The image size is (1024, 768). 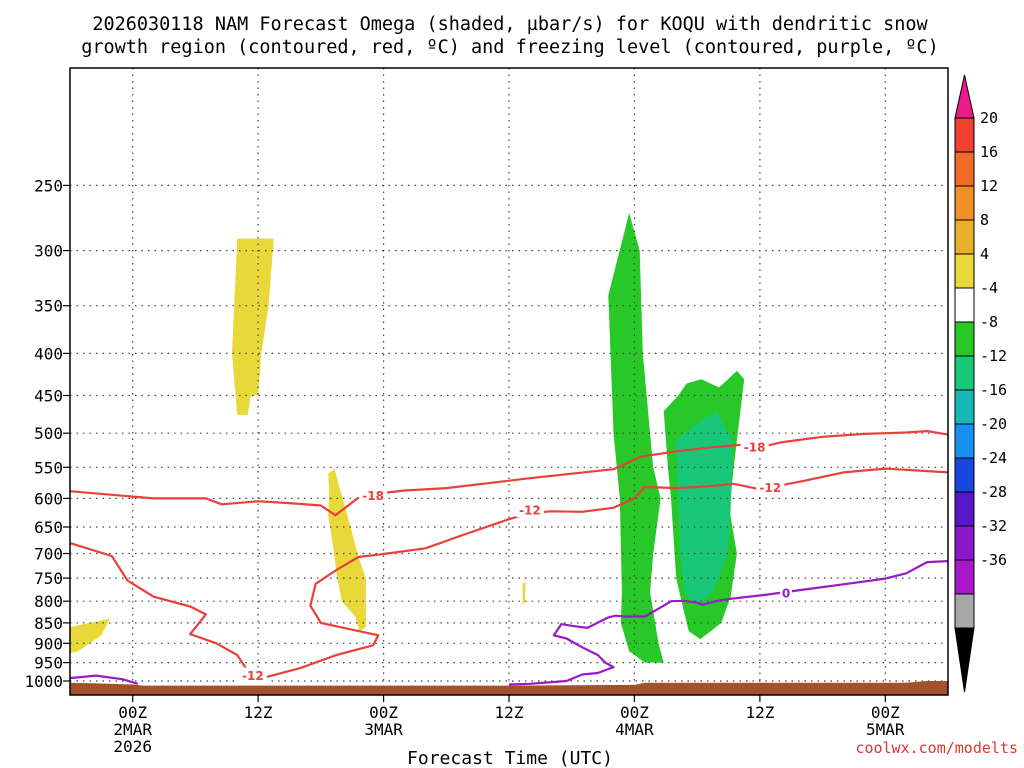 I want to click on x-tick-label: 3MAR, so click(x=383, y=729).